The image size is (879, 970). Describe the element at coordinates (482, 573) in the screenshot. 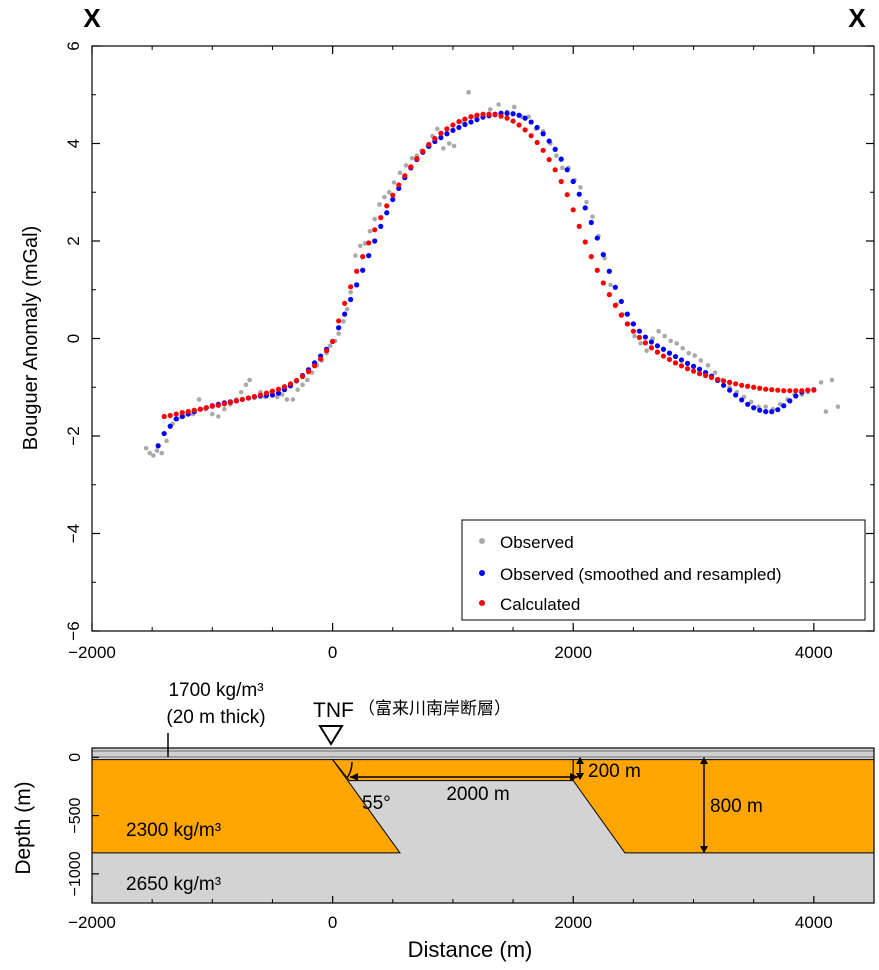

I see `legend-marker-smoothed` at that location.